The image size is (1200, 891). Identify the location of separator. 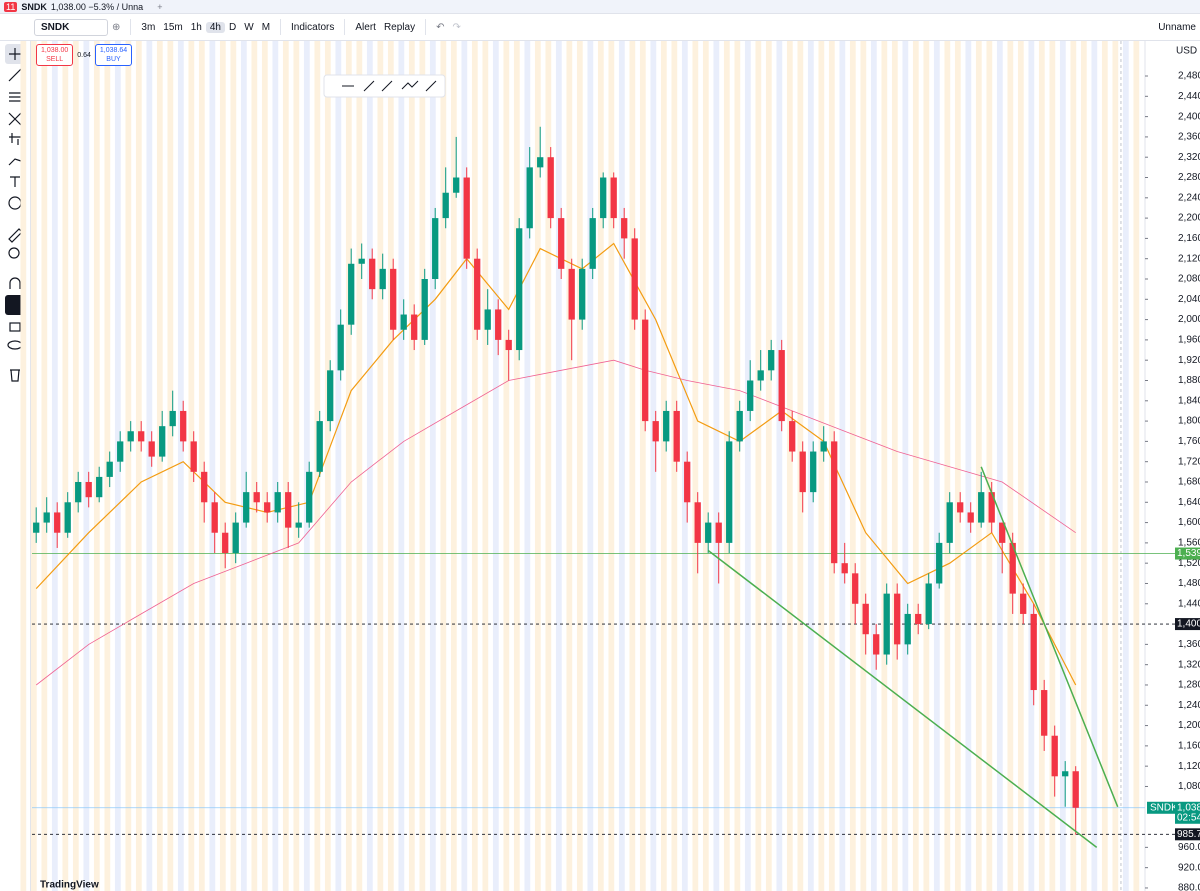
(281, 27).